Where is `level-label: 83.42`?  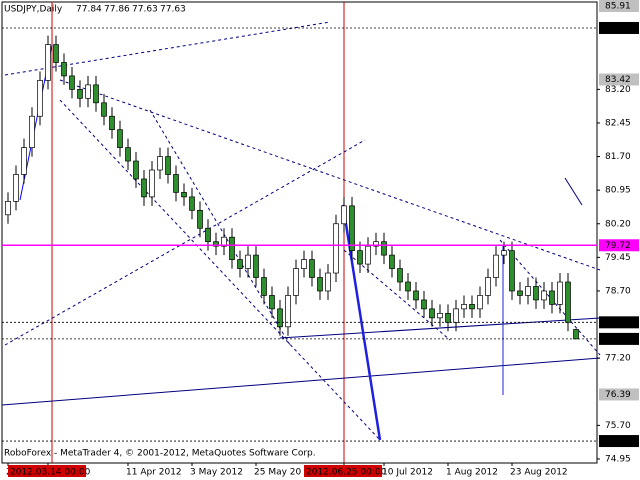
level-label: 83.42 is located at coordinates (618, 80).